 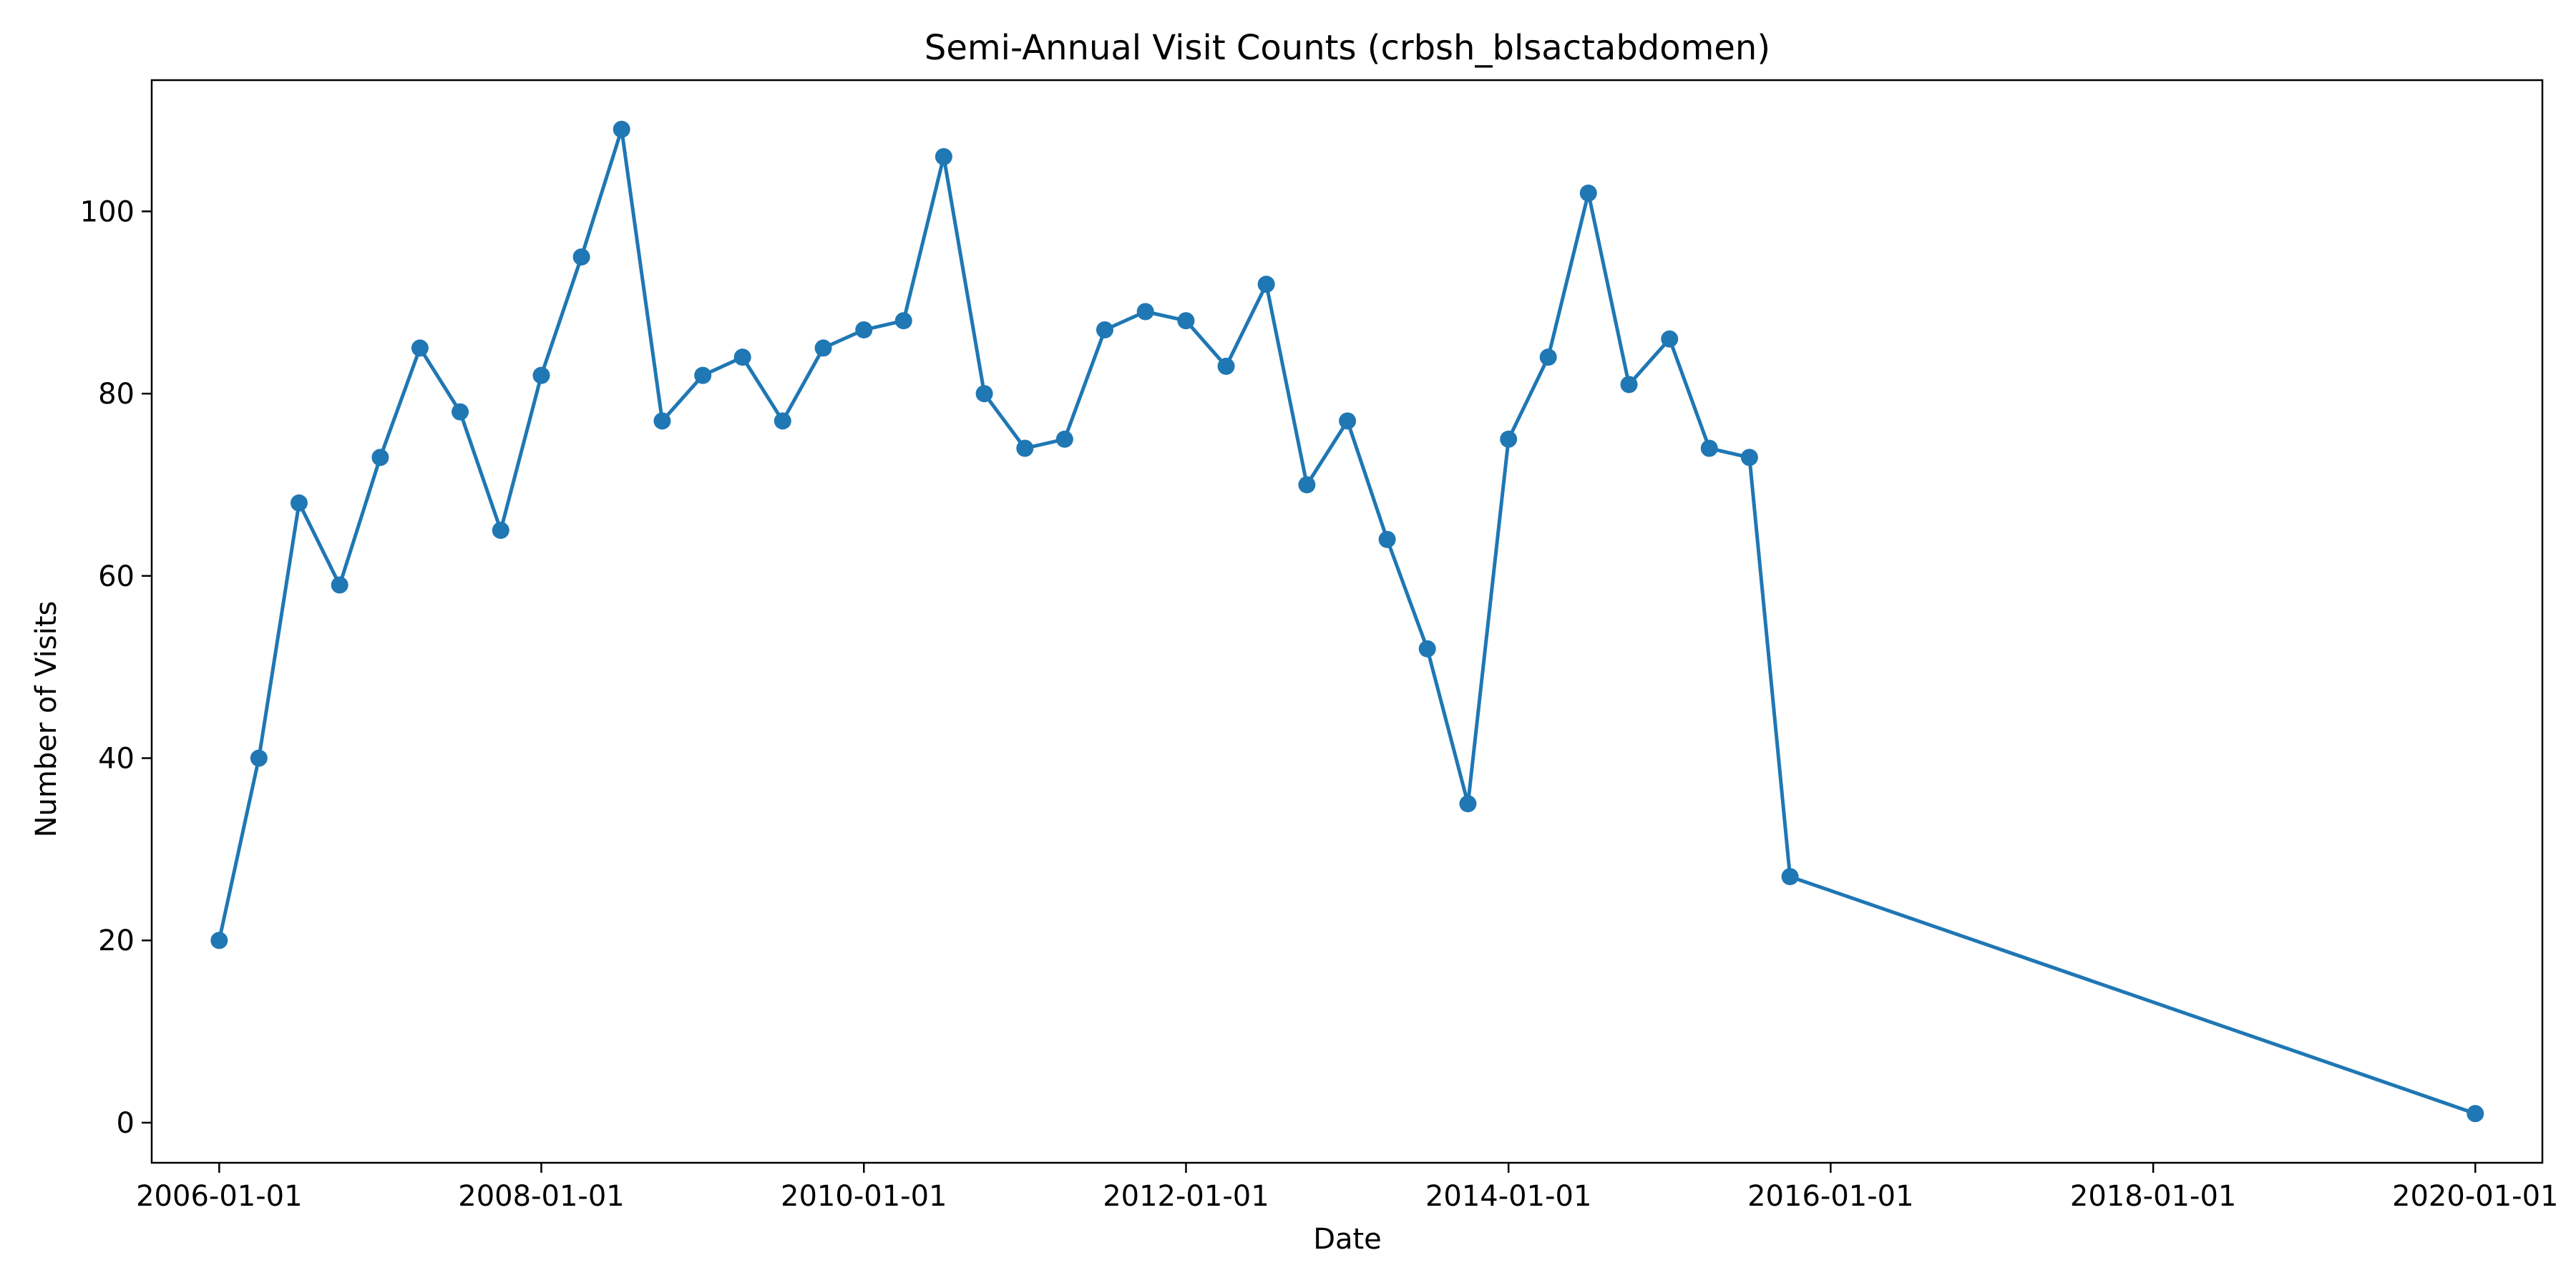 I want to click on y-tick-label: 20, so click(x=116, y=940).